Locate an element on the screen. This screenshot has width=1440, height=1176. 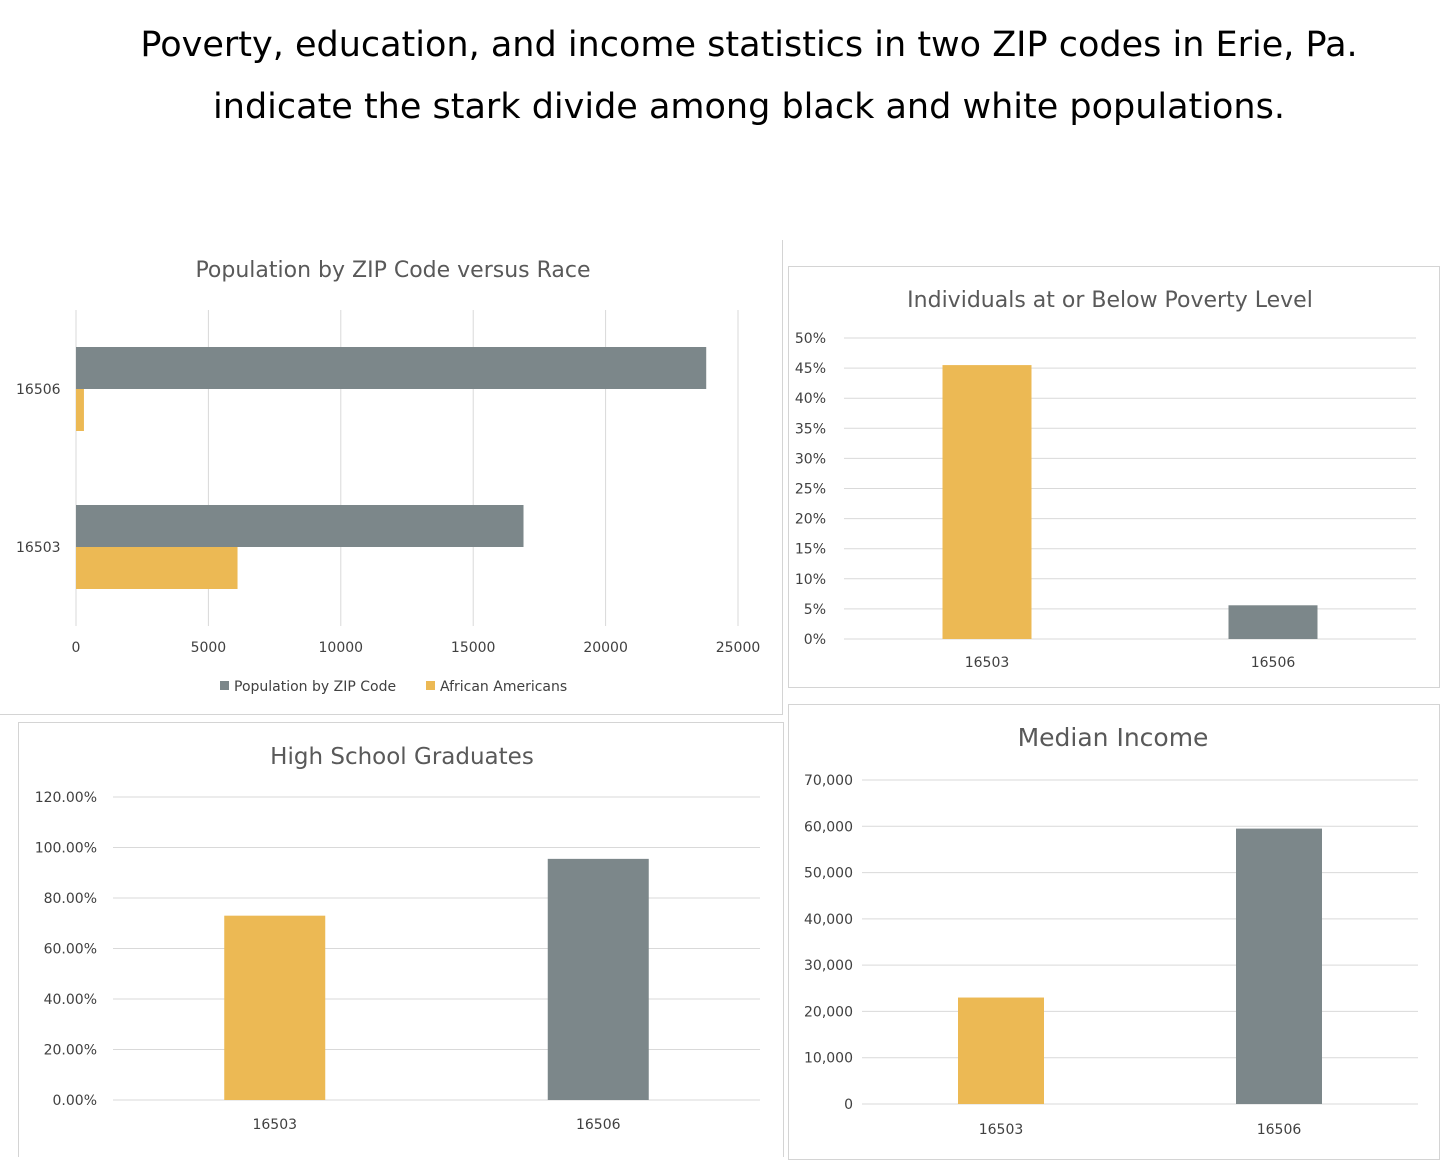
chart-title: High School Graduates is located at coordinates (402, 757).